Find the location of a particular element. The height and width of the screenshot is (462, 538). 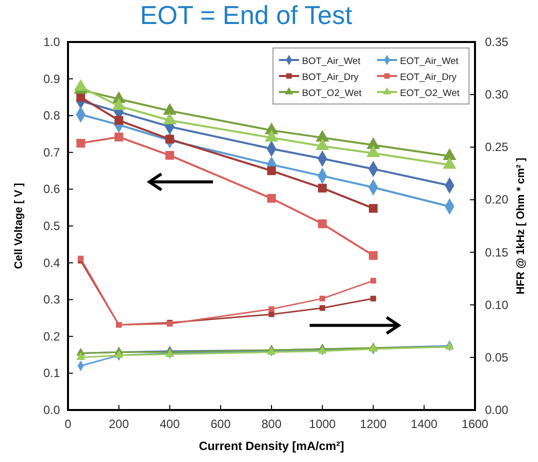

x-tick-label: 1000 is located at coordinates (322, 424).